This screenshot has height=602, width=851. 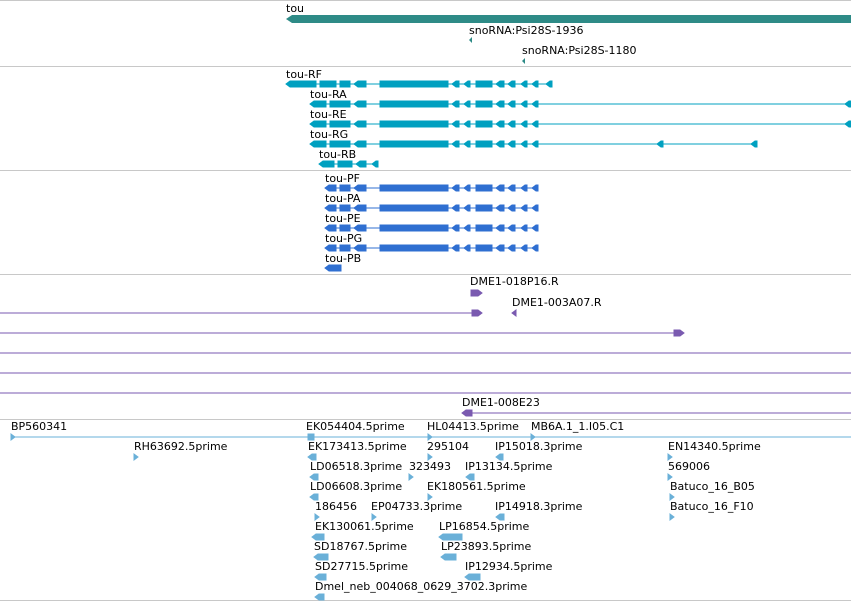 I want to click on transcript-label-rb: tou-RB, so click(x=338, y=154).